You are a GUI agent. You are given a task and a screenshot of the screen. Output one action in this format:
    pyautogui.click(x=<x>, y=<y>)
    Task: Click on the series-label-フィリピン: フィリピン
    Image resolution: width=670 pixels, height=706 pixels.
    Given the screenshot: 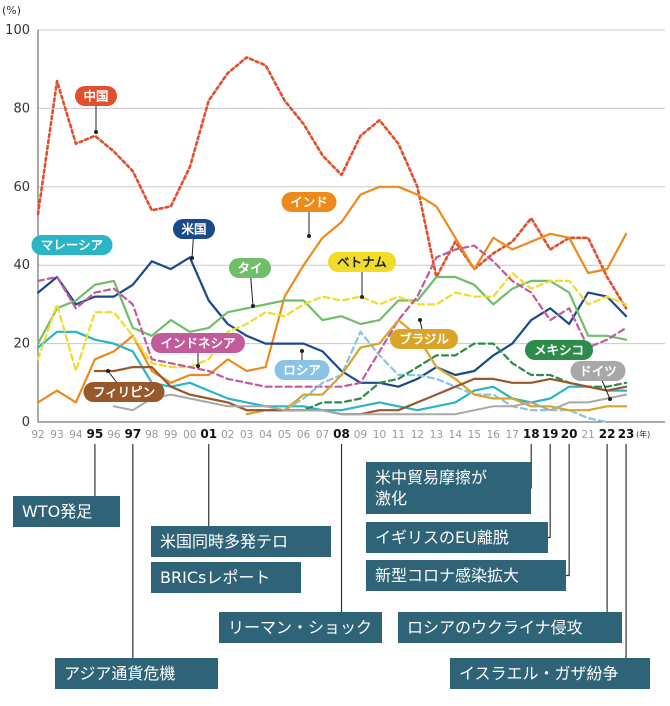 What is the action you would take?
    pyautogui.click(x=124, y=392)
    